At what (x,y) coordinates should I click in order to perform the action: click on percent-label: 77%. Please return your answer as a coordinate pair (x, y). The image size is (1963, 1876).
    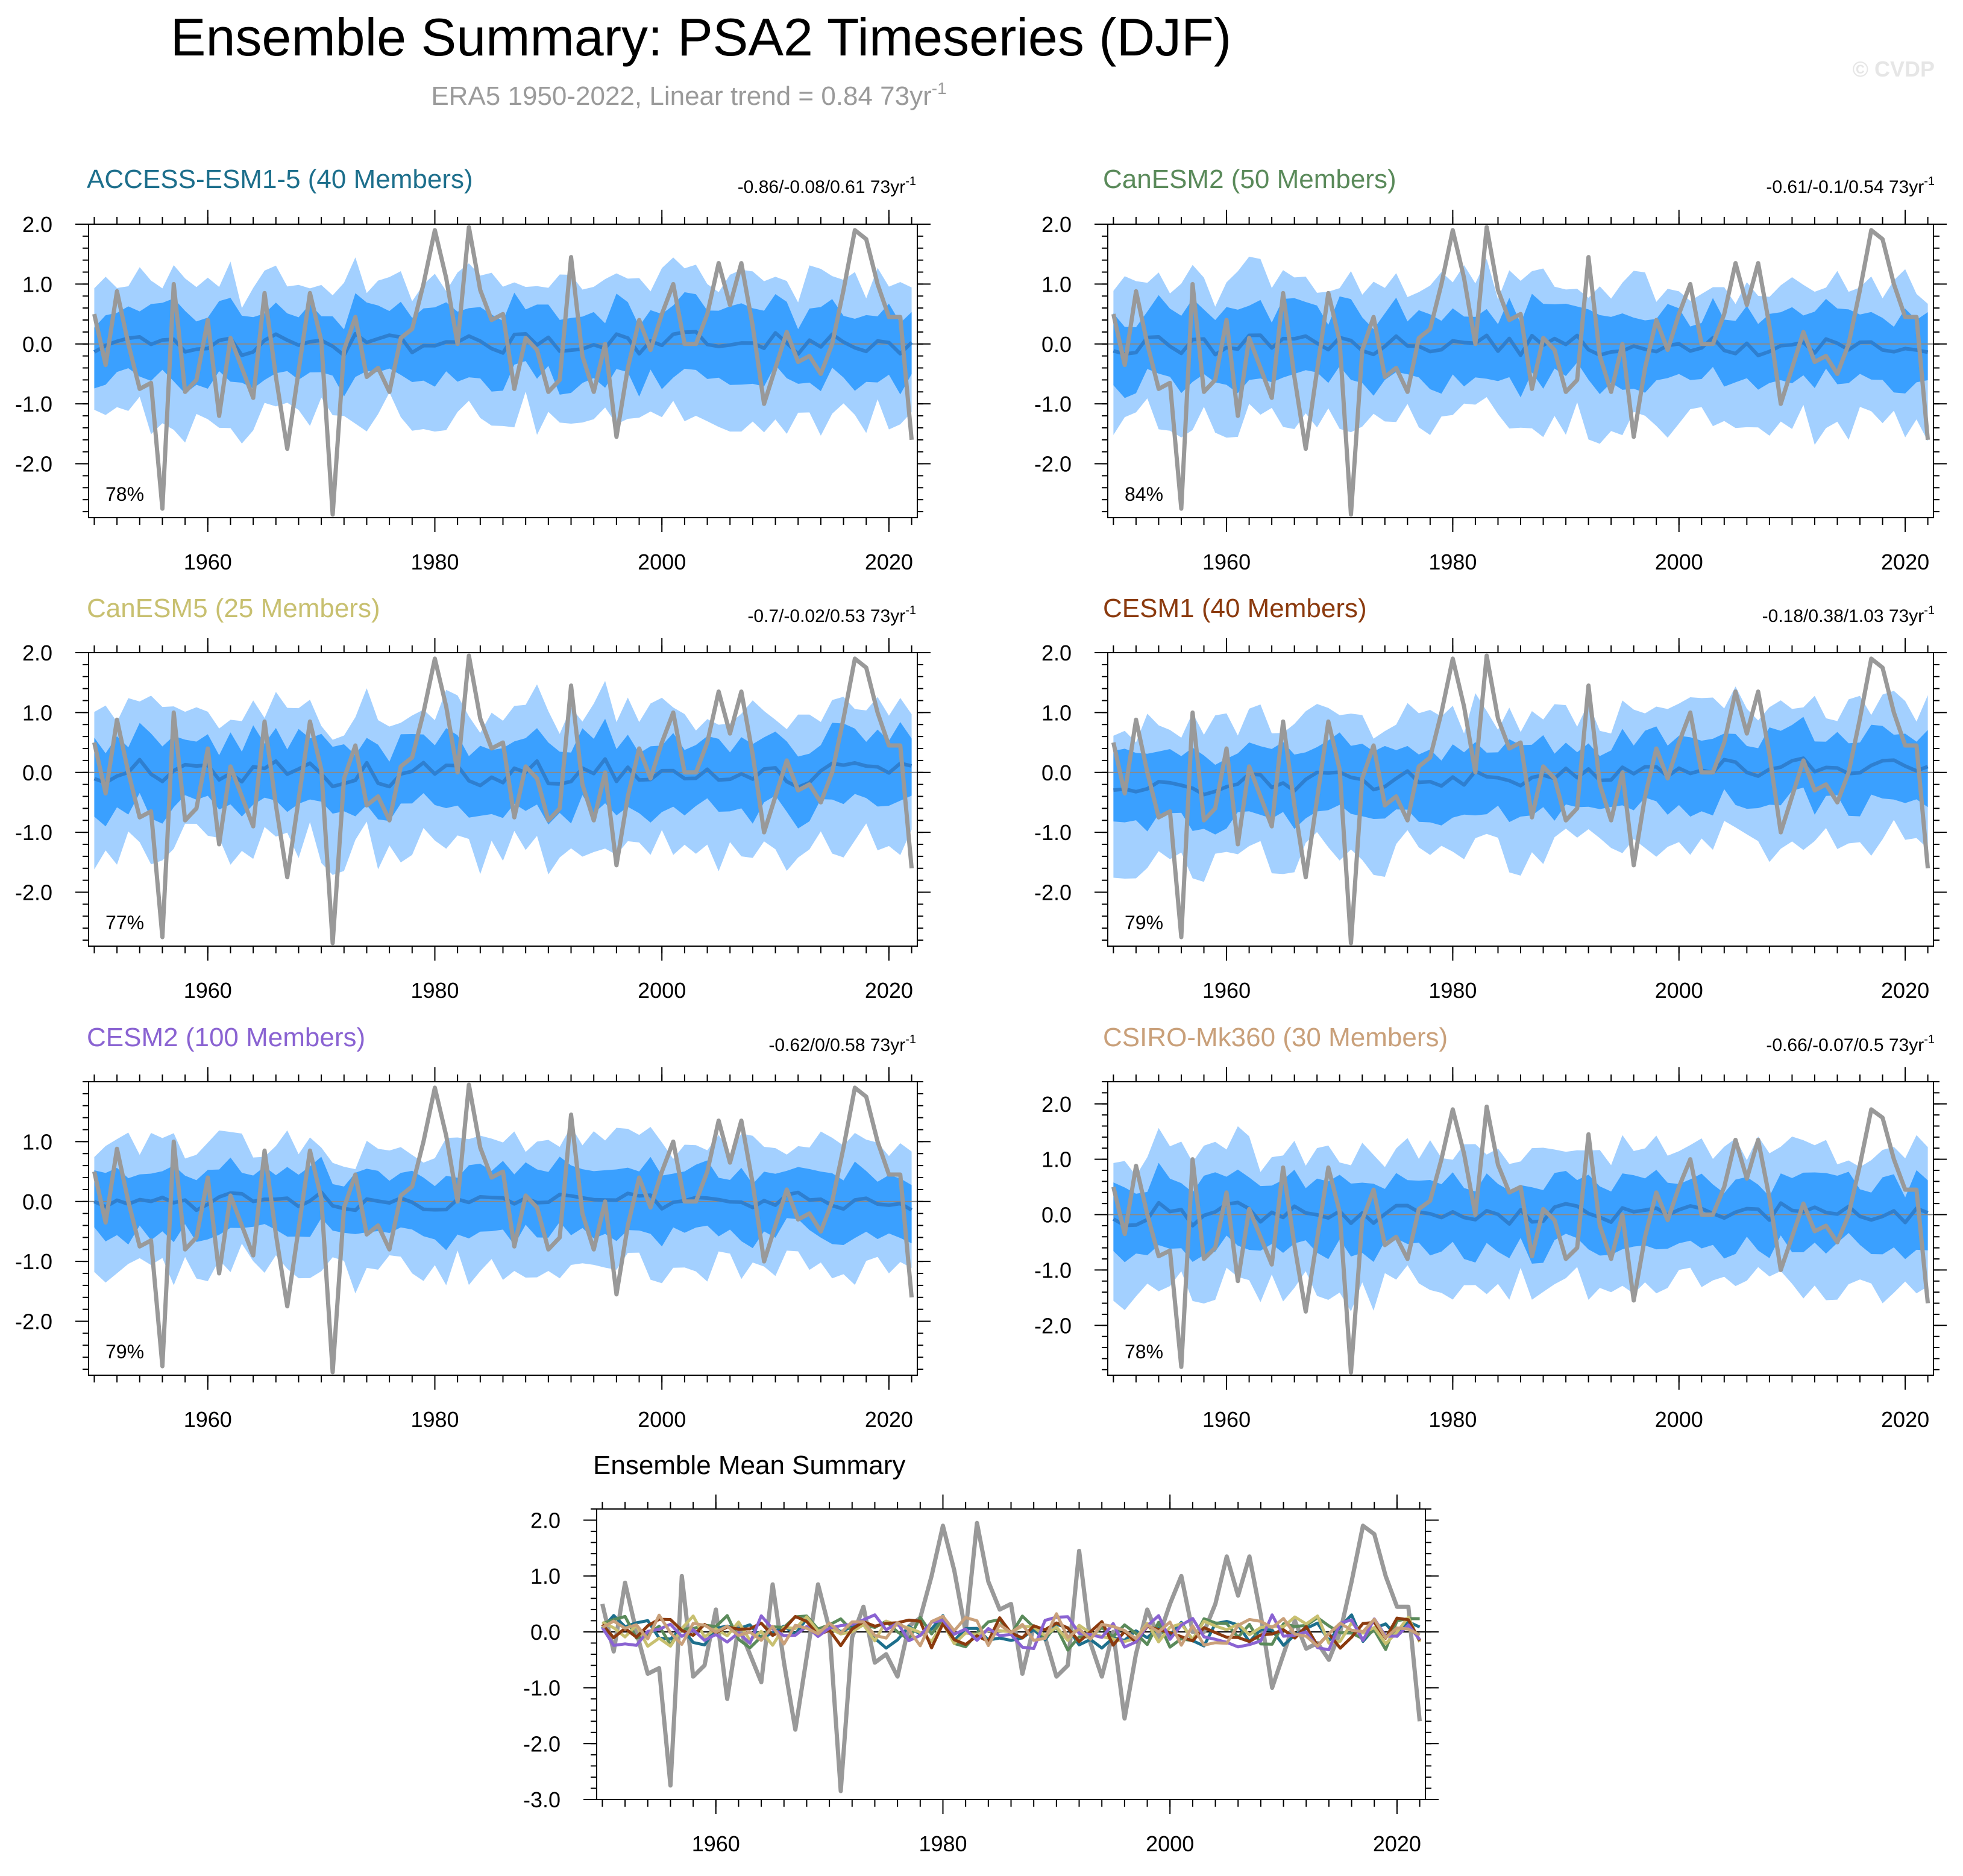
    Looking at the image, I should click on (124, 922).